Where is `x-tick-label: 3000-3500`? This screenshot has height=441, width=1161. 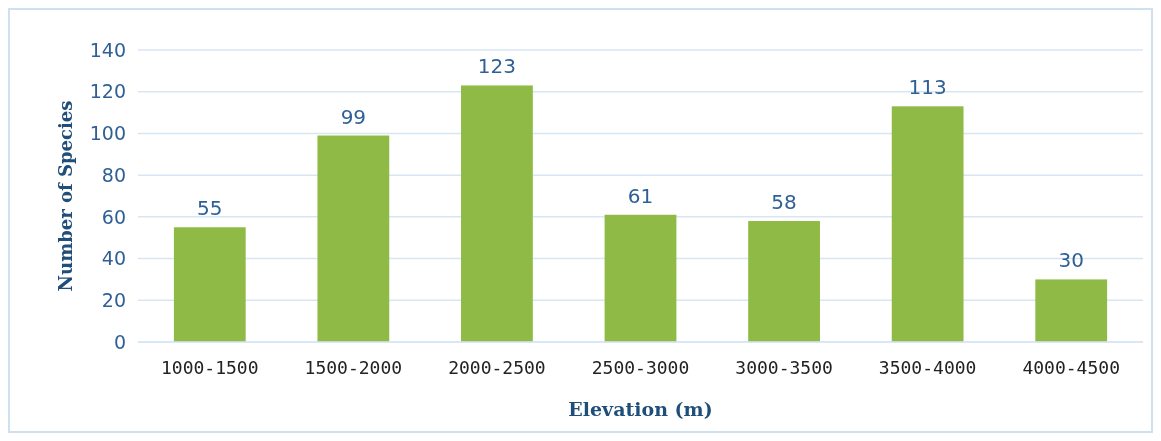
x-tick-label: 3000-3500 is located at coordinates (784, 367).